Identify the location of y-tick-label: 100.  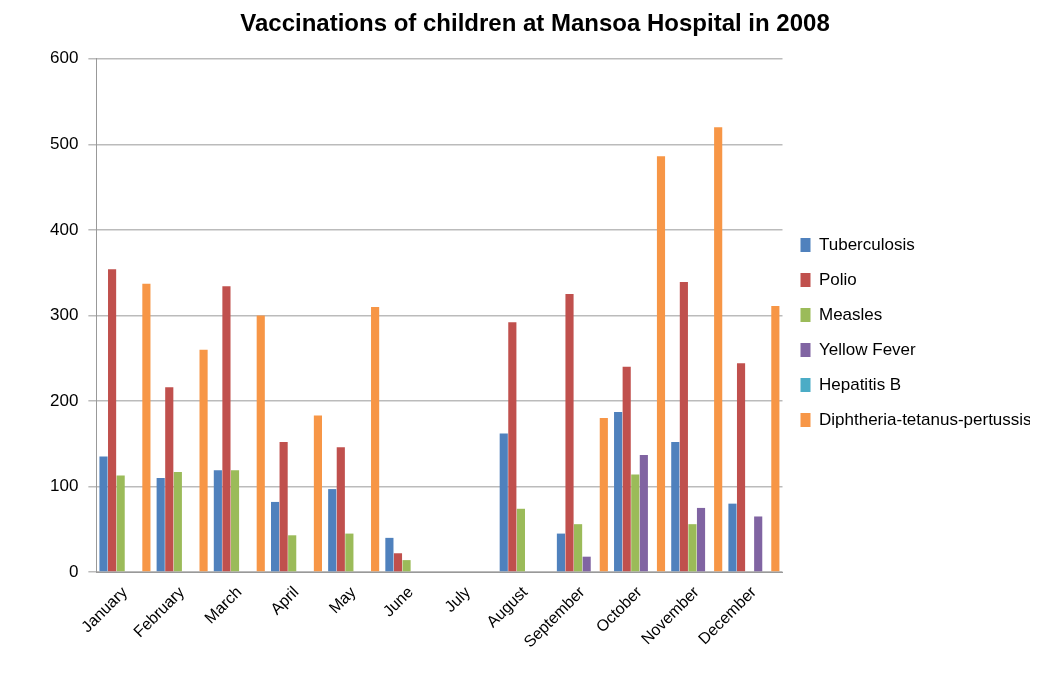
(64, 486).